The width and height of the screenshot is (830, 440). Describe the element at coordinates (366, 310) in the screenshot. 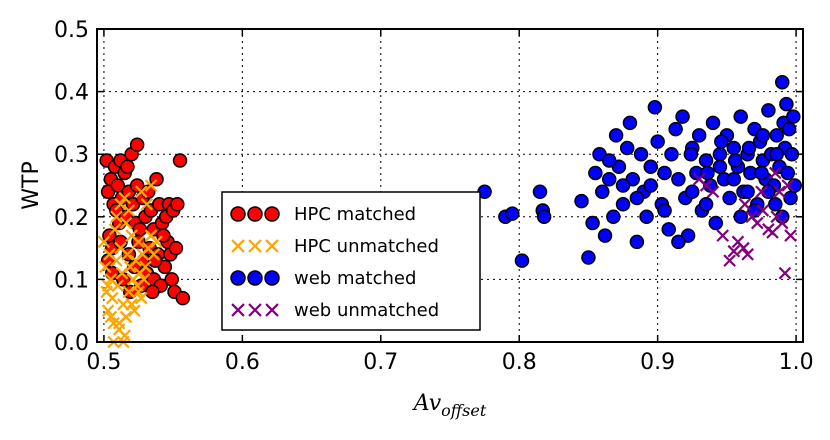

I see `legend-label: web unmatched` at that location.